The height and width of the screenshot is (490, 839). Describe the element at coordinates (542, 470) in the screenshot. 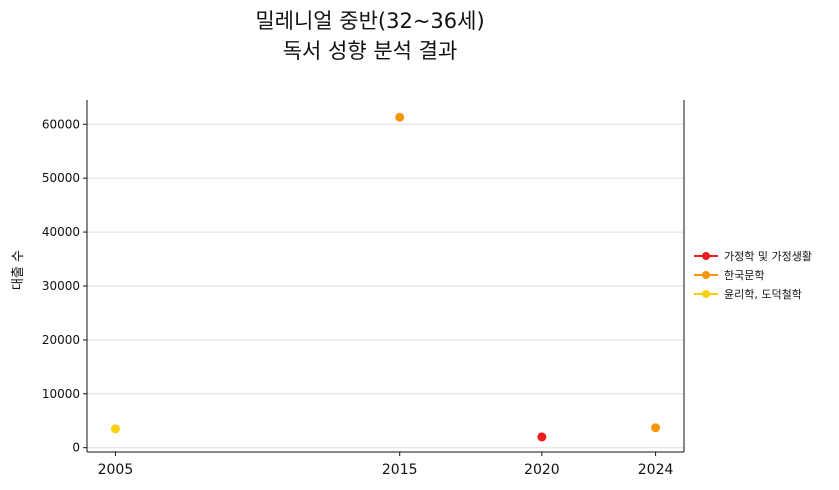

I see `x-tick-label-2: 2020` at that location.